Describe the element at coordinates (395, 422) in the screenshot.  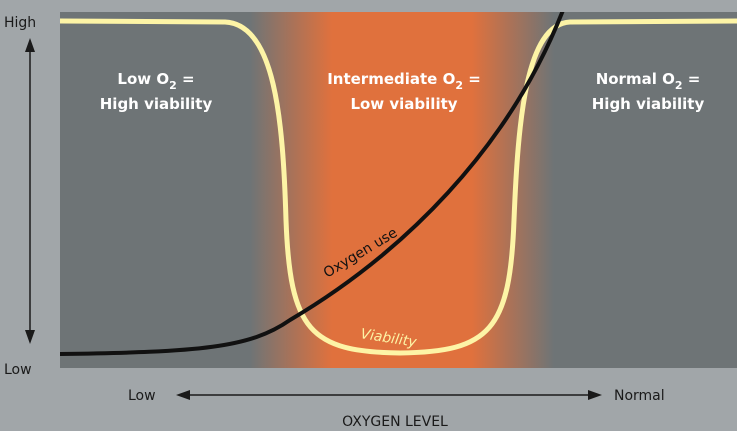
I see `x-axis-title: OXYGEN LEVEL` at that location.